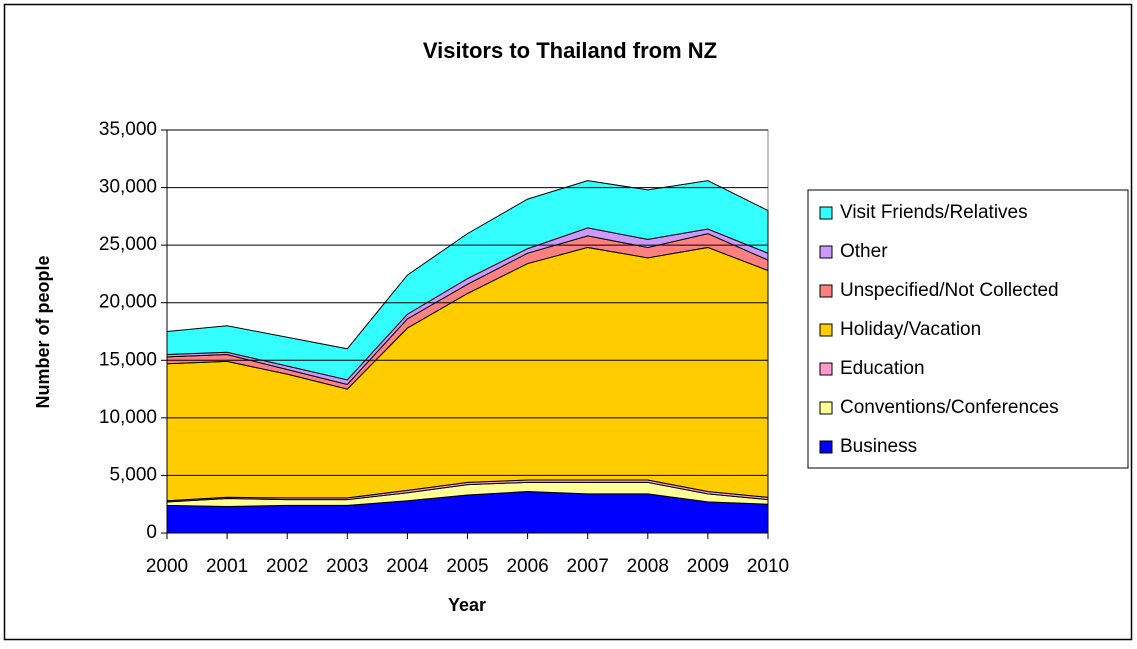  What do you see at coordinates (347, 566) in the screenshot?
I see `x-tick-label: 2003` at bounding box center [347, 566].